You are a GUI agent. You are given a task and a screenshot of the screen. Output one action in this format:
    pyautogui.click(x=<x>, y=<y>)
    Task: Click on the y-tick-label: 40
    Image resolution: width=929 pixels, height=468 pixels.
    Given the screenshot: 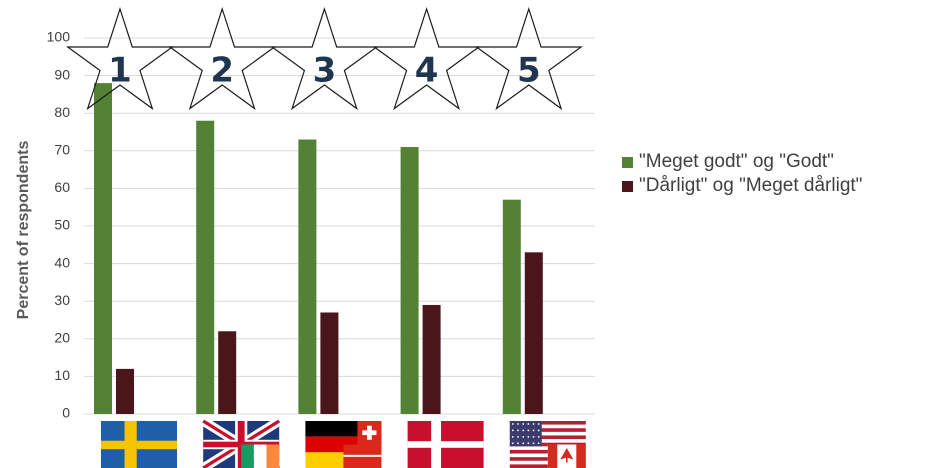 What is the action you would take?
    pyautogui.click(x=62, y=262)
    